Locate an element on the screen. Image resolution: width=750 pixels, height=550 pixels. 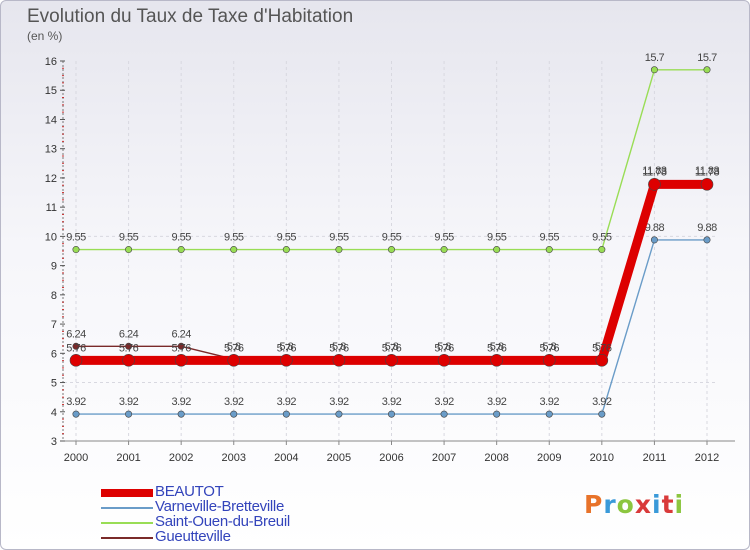
logo-letter: o is located at coordinates (625, 504).